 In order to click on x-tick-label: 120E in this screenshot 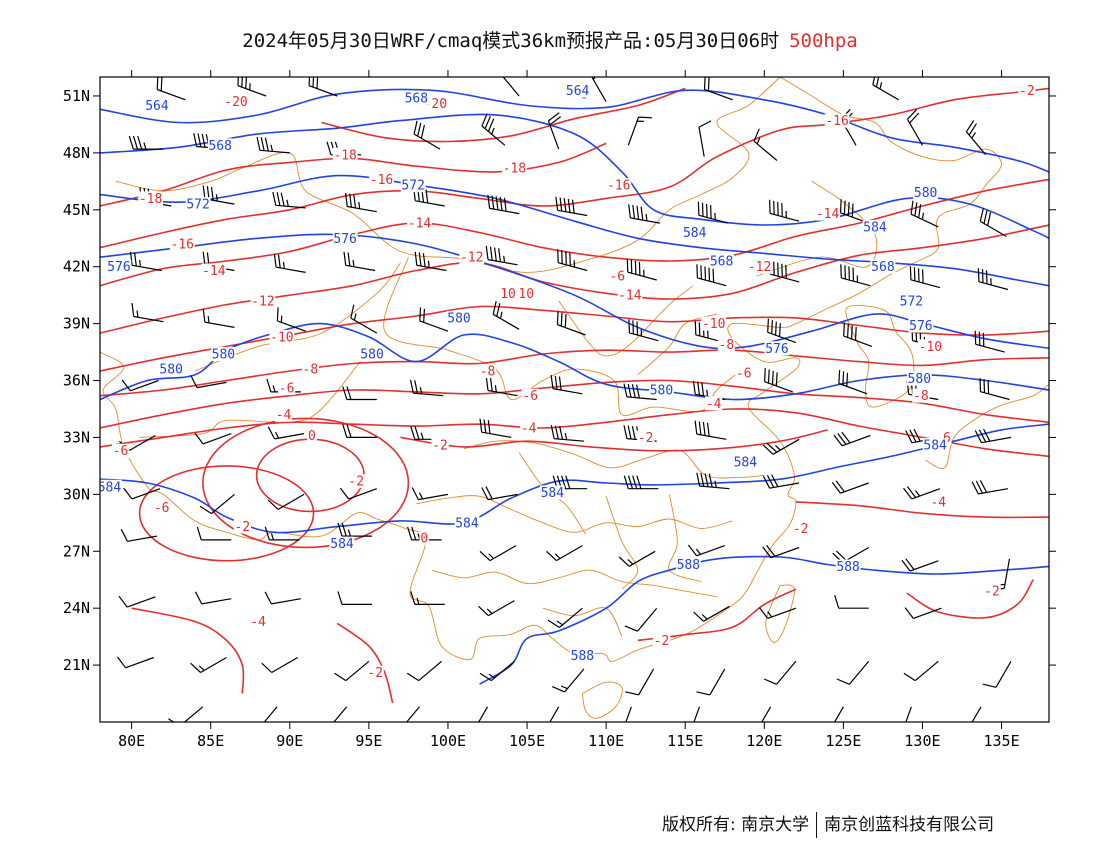, I will do `click(764, 741)`.